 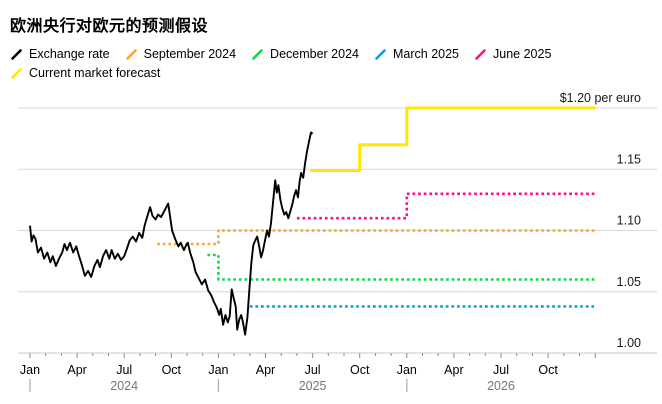 What do you see at coordinates (426, 54) in the screenshot?
I see `legend-label: March 2025` at bounding box center [426, 54].